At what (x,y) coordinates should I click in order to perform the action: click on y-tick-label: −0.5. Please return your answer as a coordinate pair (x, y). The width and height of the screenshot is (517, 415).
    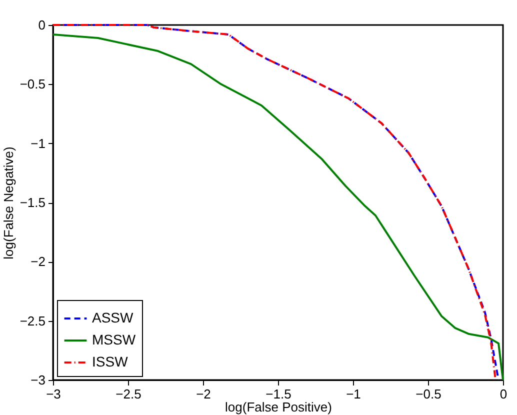
    Looking at the image, I should click on (33, 84).